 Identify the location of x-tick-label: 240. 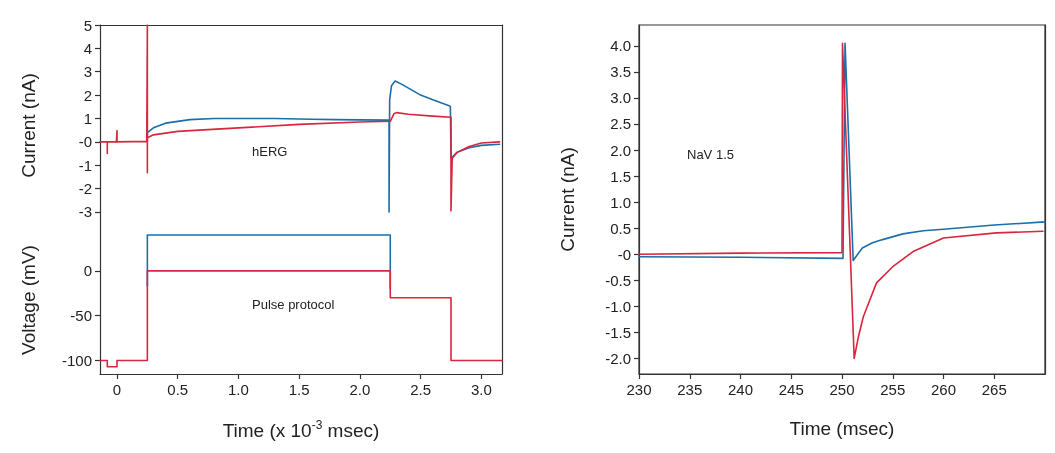
(740, 389).